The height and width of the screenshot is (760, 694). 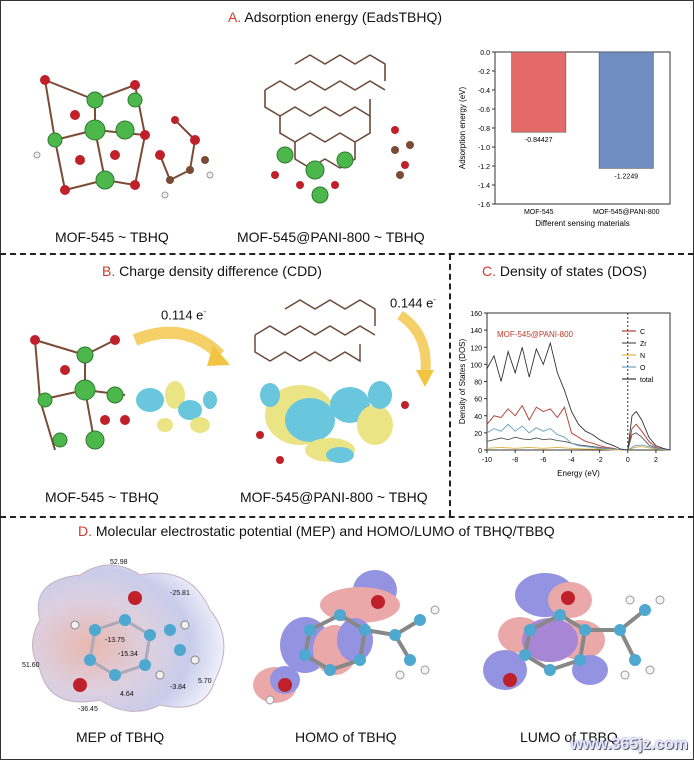 What do you see at coordinates (180, 593) in the screenshot?
I see `mep-value-2: -25.81` at bounding box center [180, 593].